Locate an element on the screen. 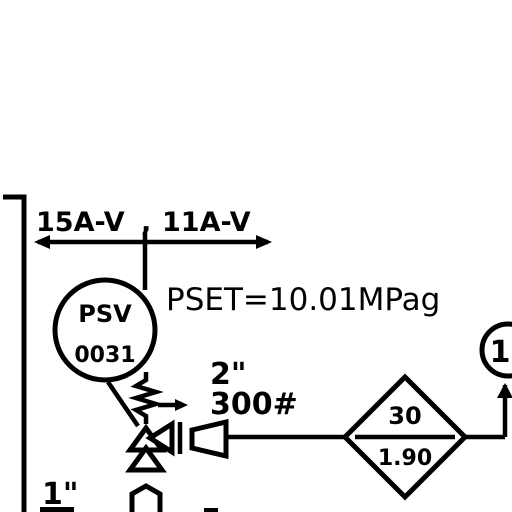 The height and width of the screenshot is (512, 512). reducer-icon is located at coordinates (209, 439).